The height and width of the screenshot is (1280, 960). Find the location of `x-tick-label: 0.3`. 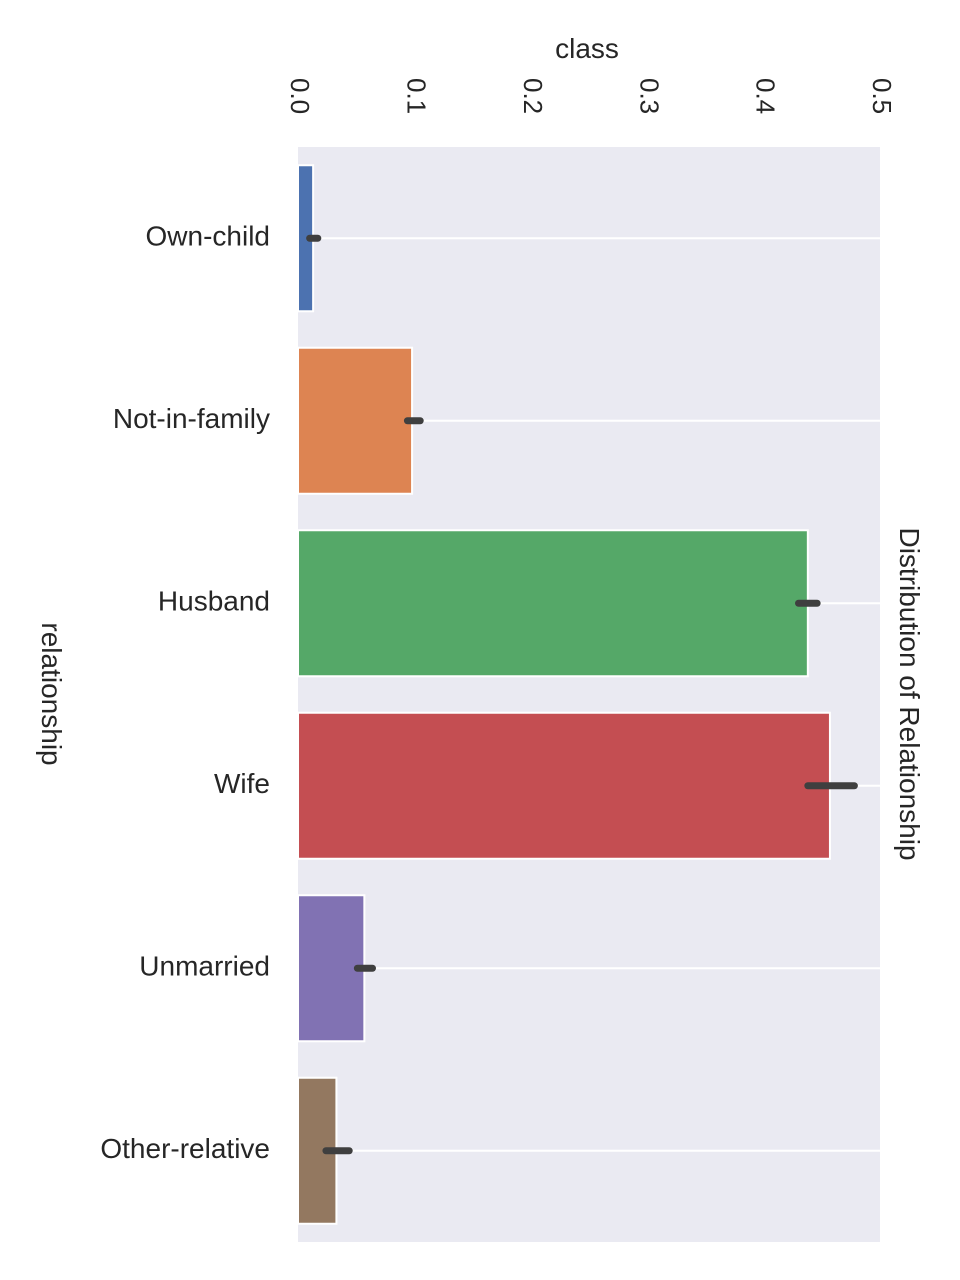

x-tick-label: 0.3 is located at coordinates (649, 96).